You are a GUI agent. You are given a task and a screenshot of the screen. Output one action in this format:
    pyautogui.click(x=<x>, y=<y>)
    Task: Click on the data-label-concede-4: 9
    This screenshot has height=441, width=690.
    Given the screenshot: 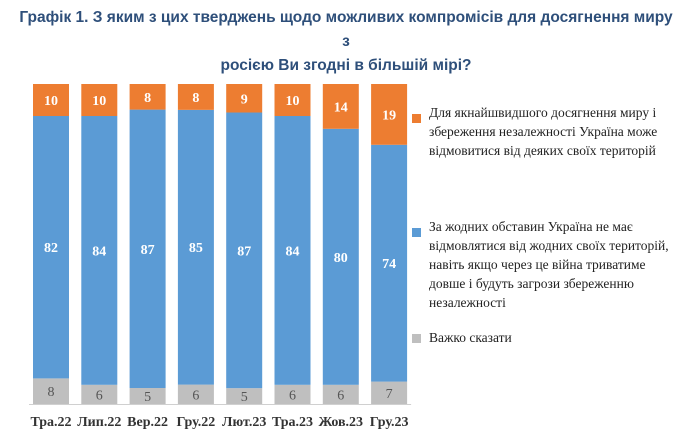 What is the action you would take?
    pyautogui.click(x=244, y=99)
    